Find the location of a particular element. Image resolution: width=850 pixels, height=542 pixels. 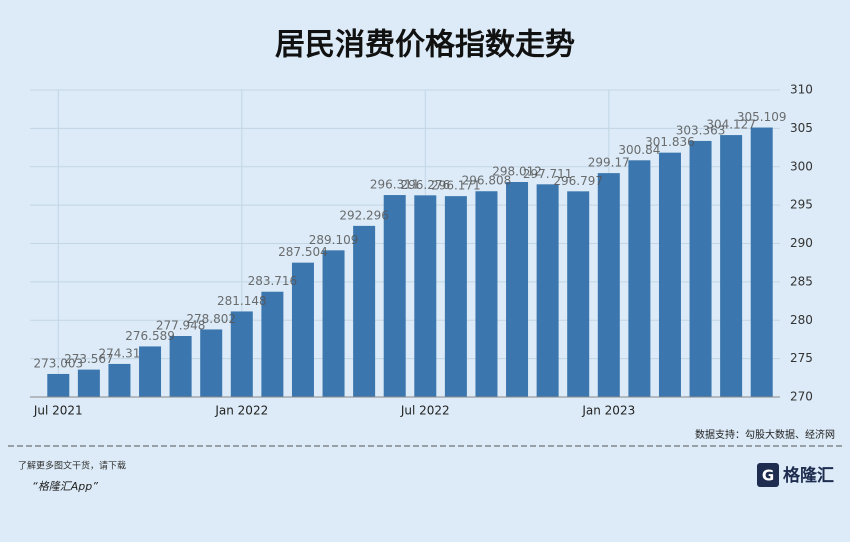

y-tick-label: 270 is located at coordinates (801, 397).